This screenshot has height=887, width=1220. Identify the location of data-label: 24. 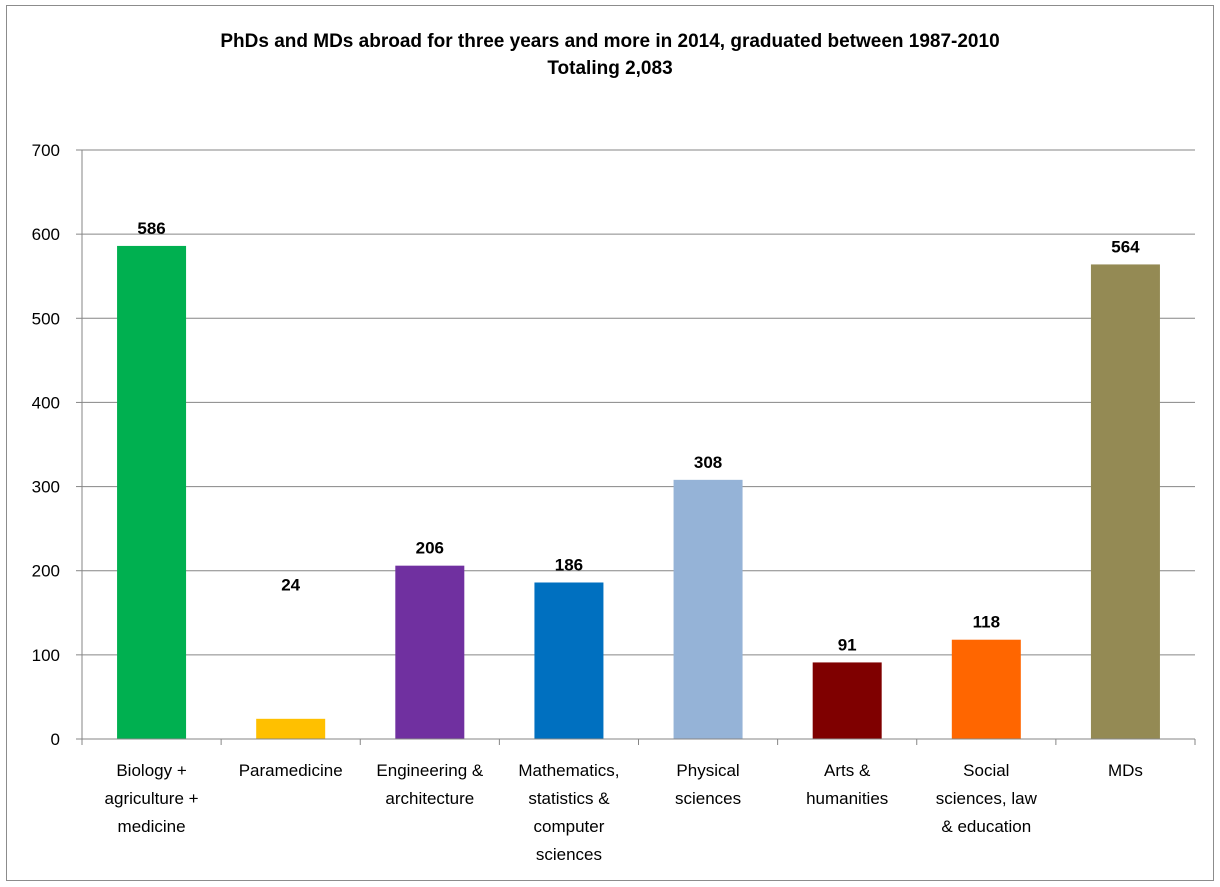
(290, 585).